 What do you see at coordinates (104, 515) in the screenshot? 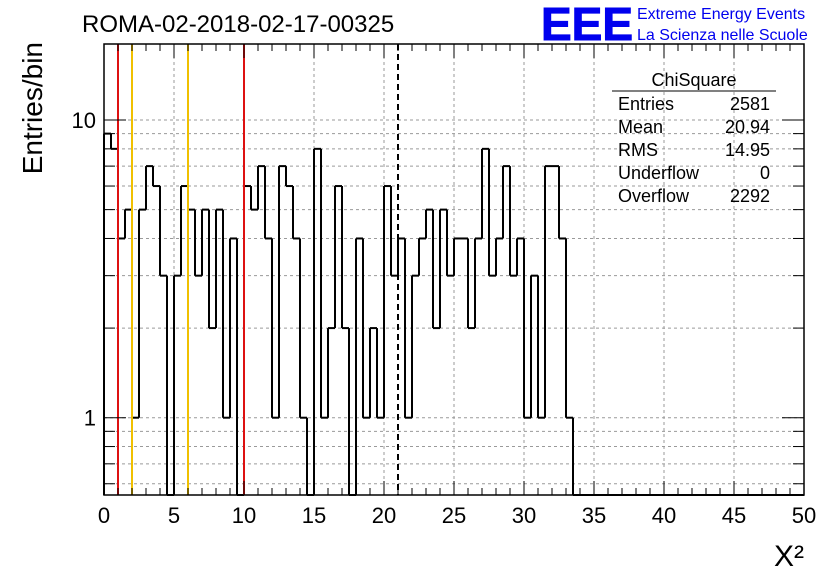
I see `x-tick-label: 0` at bounding box center [104, 515].